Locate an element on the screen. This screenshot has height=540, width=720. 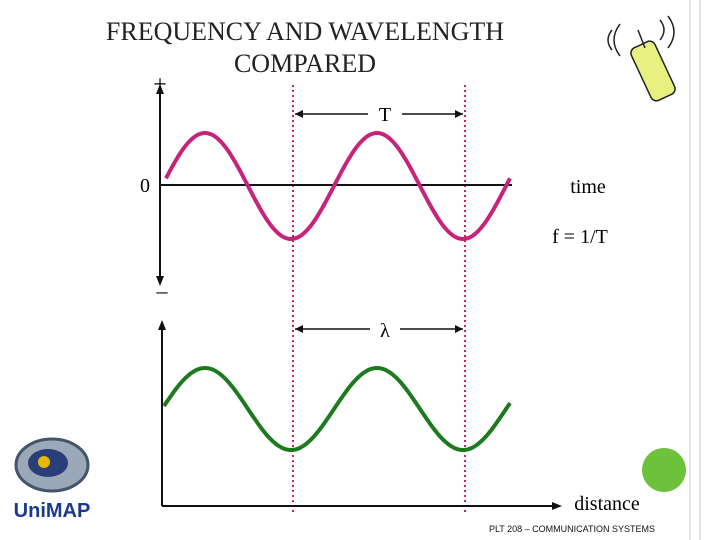
distance-wave is located at coordinates (337, 409).